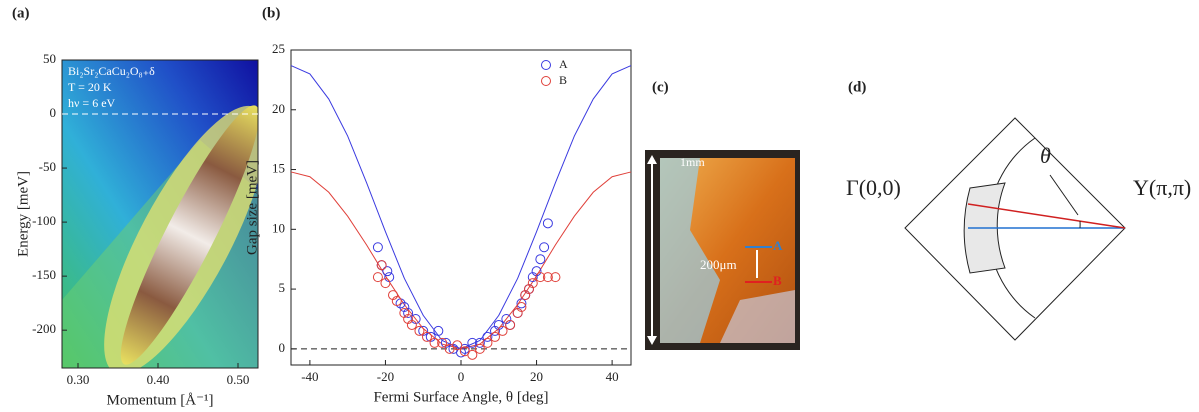  I want to click on y-tick-label: 5, so click(282, 287).